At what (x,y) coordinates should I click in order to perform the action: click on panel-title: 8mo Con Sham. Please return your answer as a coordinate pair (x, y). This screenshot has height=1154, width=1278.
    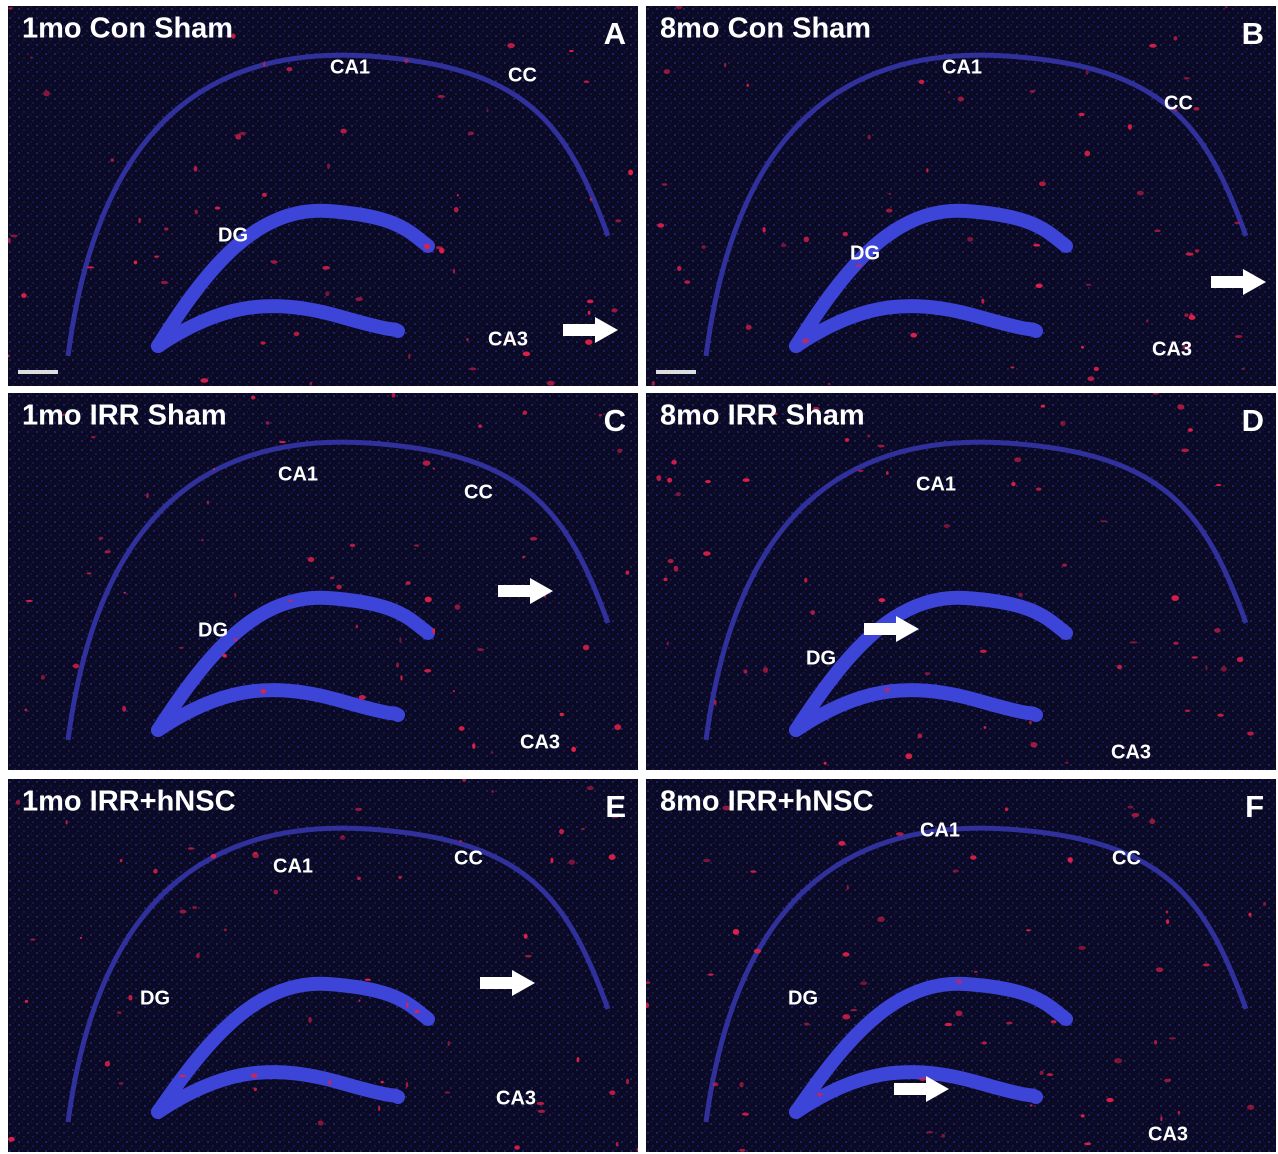
    Looking at the image, I should click on (765, 29).